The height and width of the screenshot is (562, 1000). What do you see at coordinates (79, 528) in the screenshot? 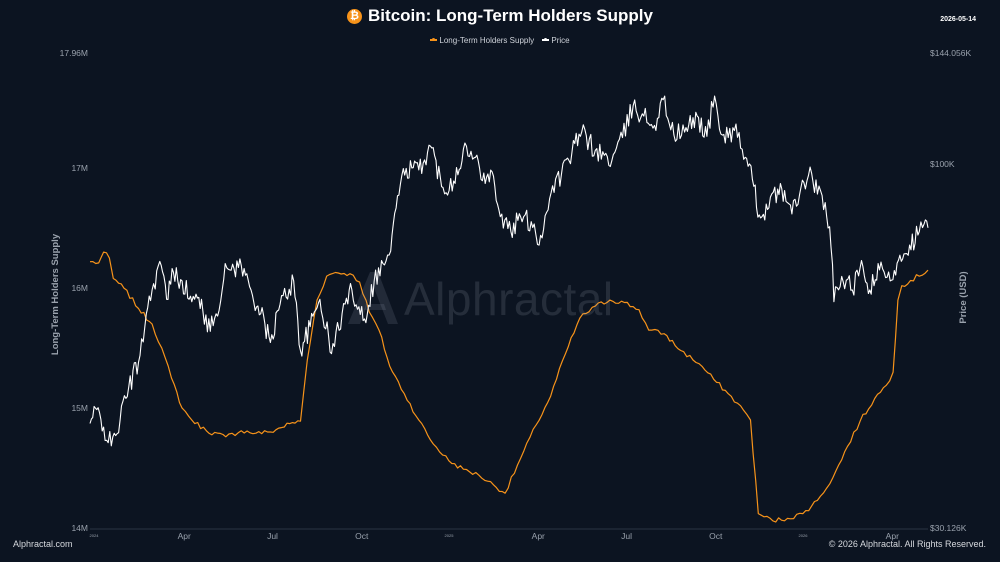
I see `y-left-tick-label: 14M` at bounding box center [79, 528].